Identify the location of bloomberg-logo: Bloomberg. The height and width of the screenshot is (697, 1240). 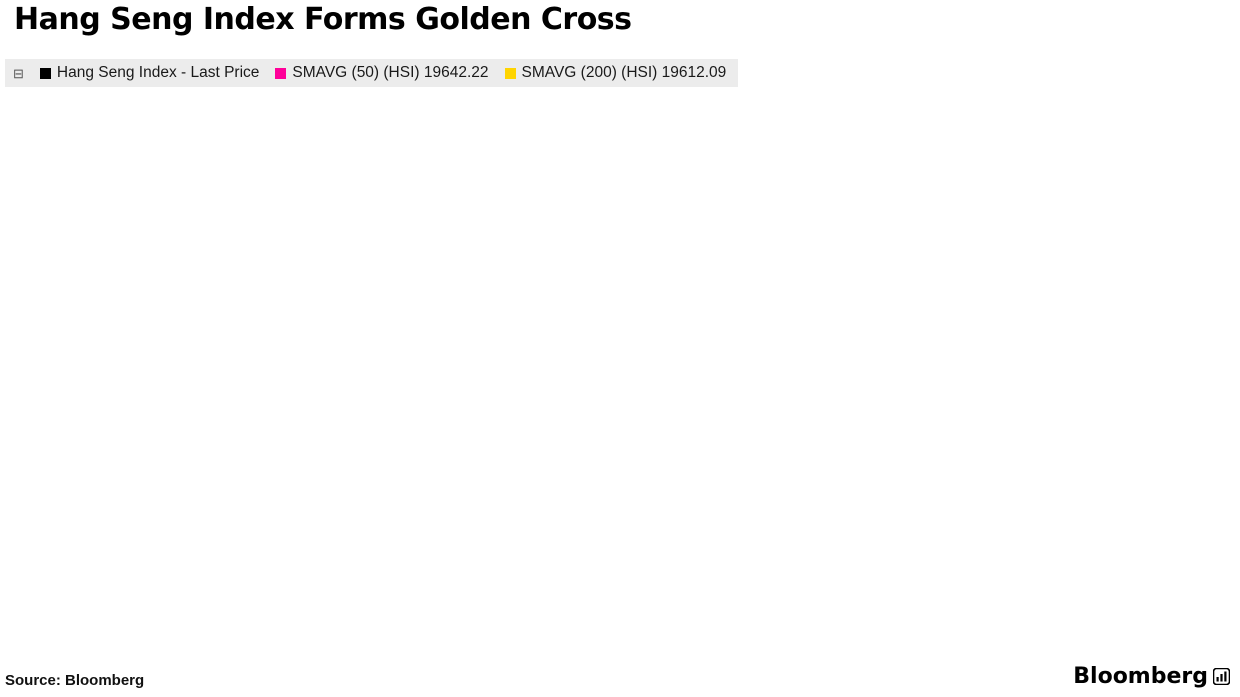
(1151, 676).